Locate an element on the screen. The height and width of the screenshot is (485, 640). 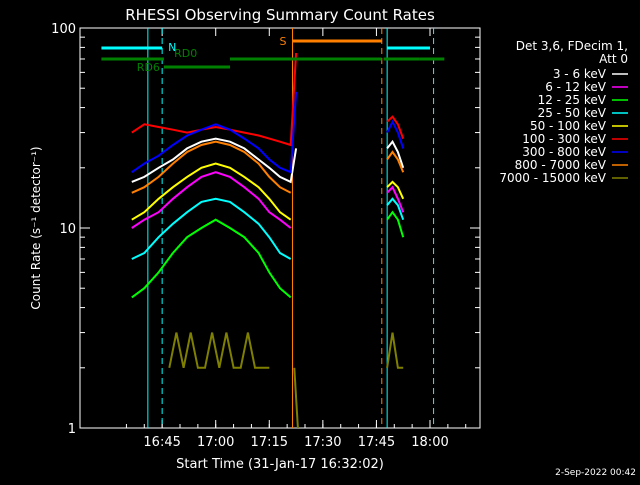
legend-label-2: 12 - 25 keV is located at coordinates (572, 100).